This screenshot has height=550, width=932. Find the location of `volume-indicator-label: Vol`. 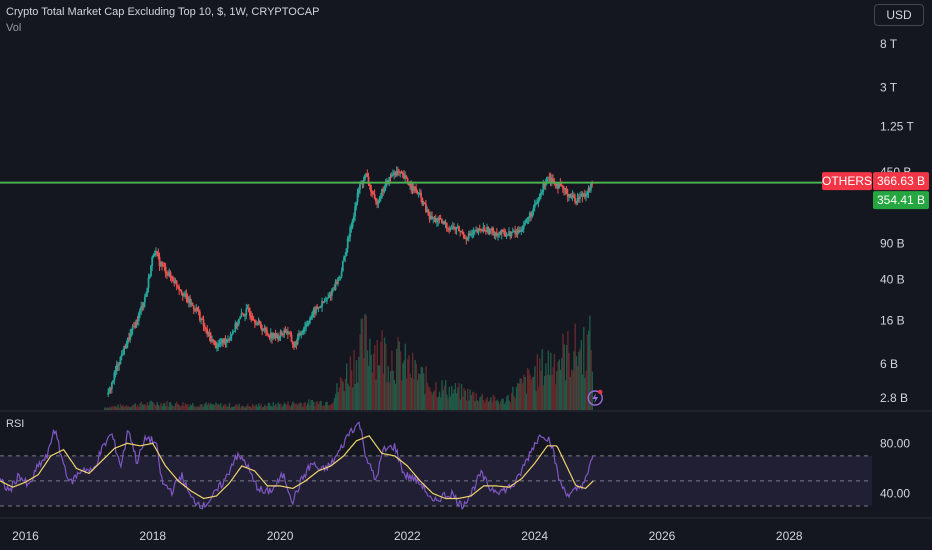

volume-indicator-label: Vol is located at coordinates (14, 28).